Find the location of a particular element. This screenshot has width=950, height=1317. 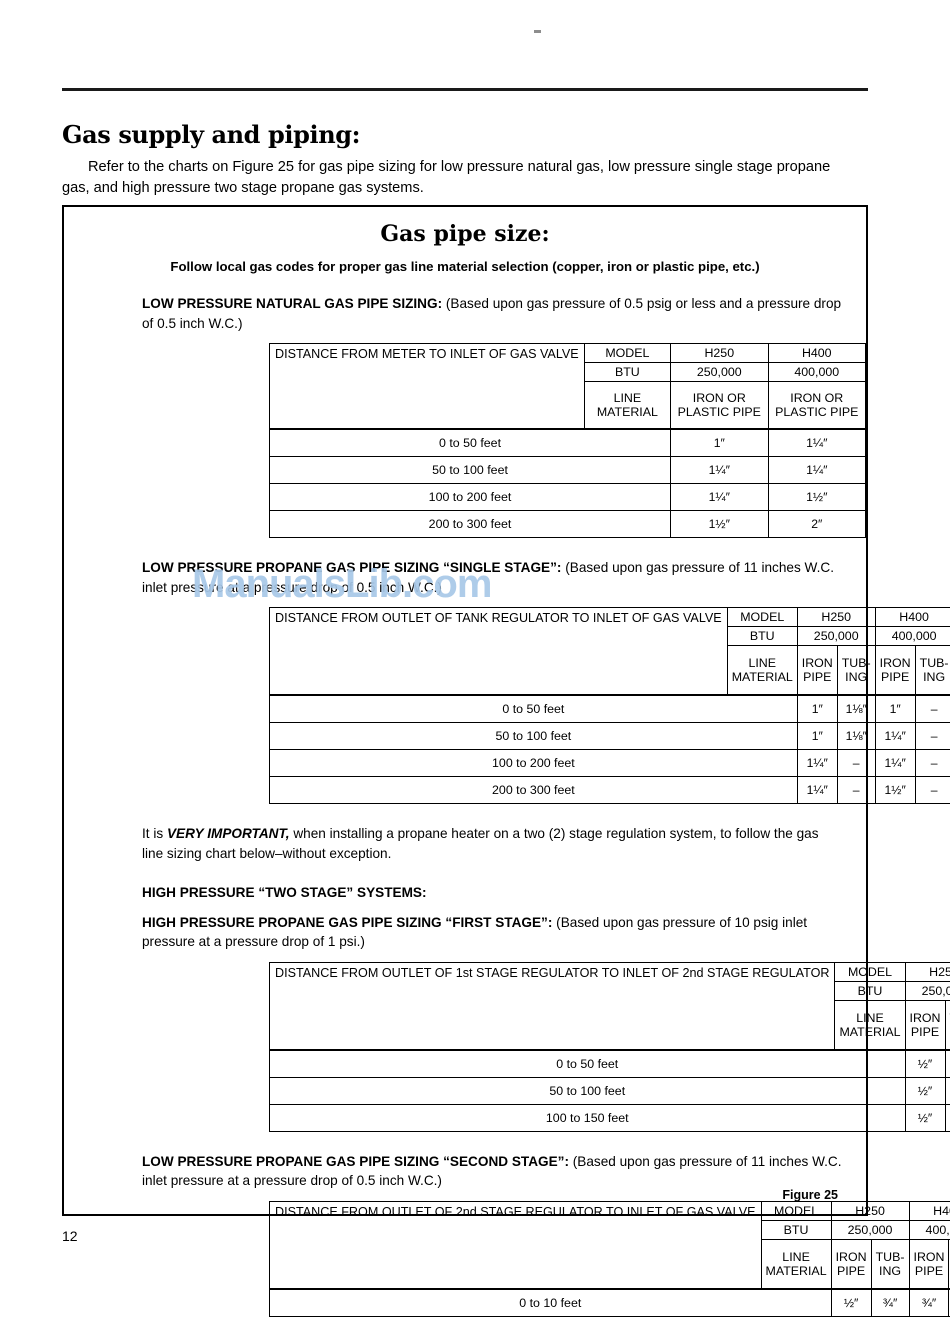

page-number: 12 is located at coordinates (70, 1236).